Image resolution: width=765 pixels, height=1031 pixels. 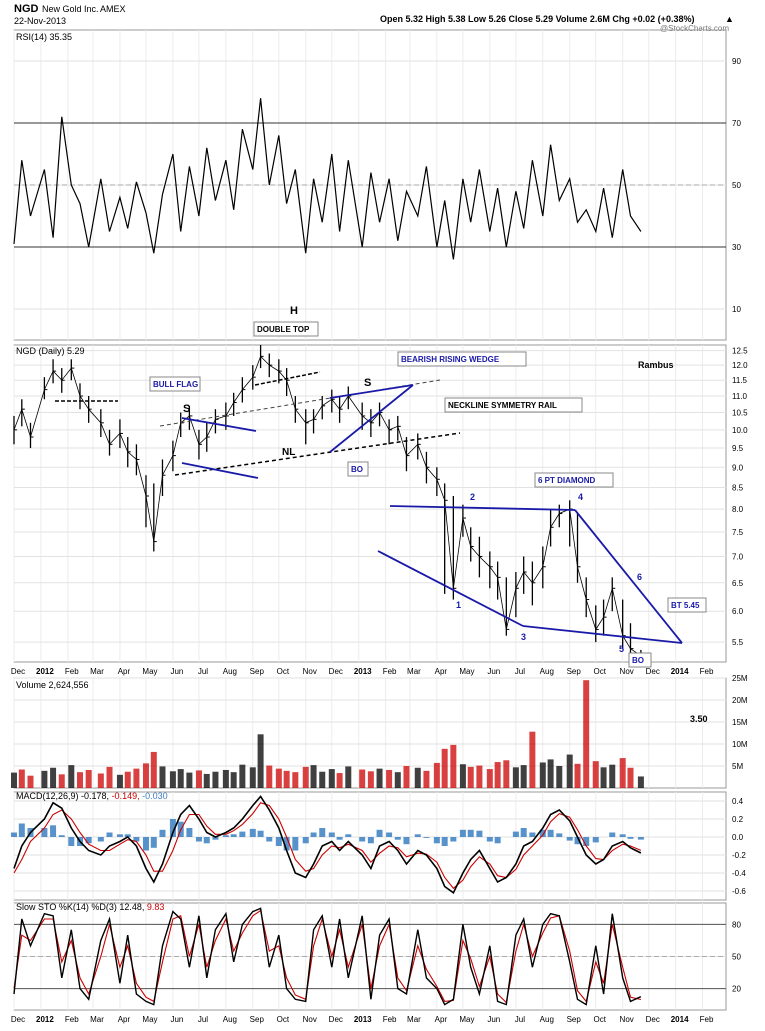 I want to click on x-tick-label: Dec, so click(x=18, y=671).